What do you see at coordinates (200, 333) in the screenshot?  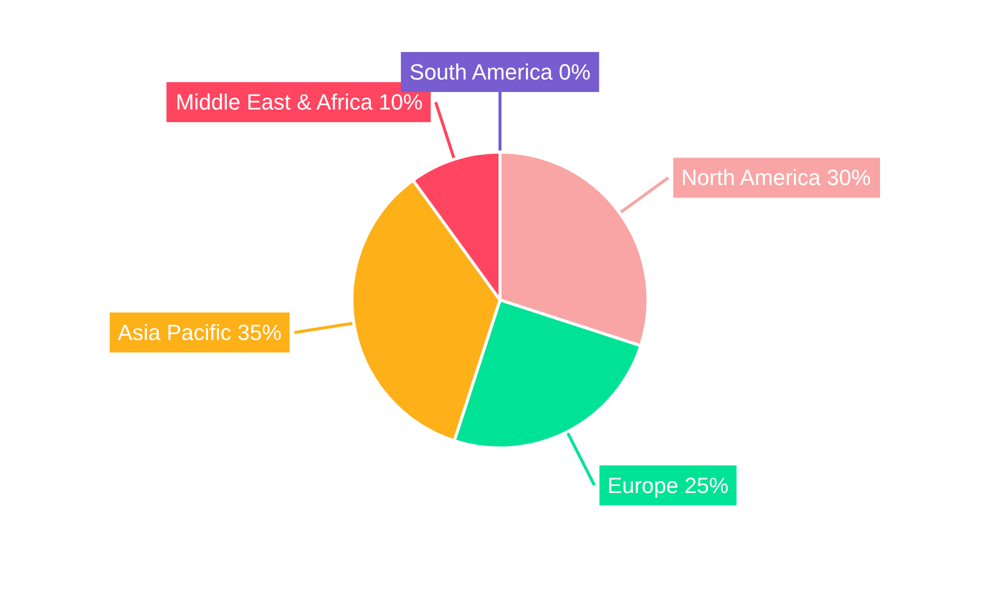 I see `slice-label: Asia Pacific 35%` at bounding box center [200, 333].